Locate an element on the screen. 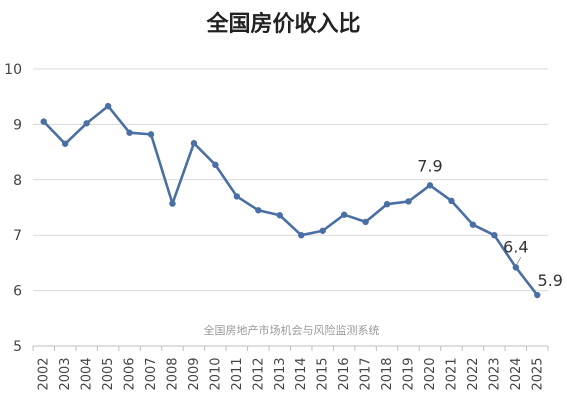 The height and width of the screenshot is (410, 567). x-tick-label: 2017 is located at coordinates (366, 373).